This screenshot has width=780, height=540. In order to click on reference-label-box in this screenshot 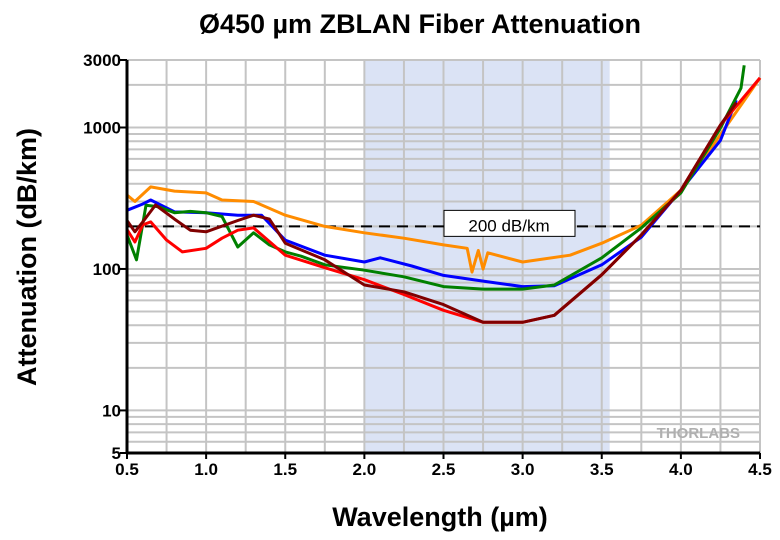, I will do `click(509, 223)`.